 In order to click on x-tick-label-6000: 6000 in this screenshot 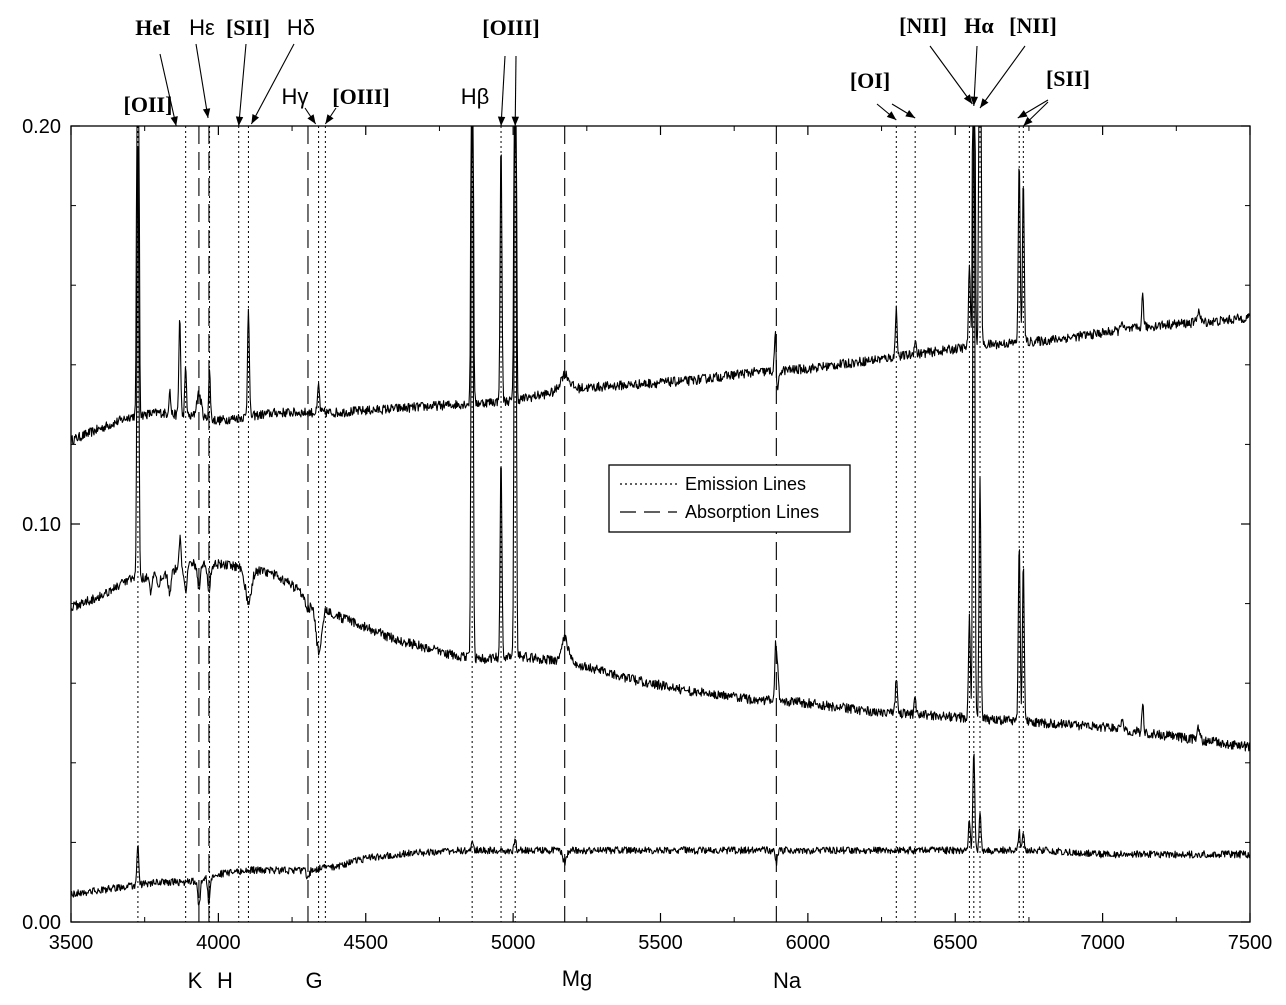, I will do `click(808, 943)`.